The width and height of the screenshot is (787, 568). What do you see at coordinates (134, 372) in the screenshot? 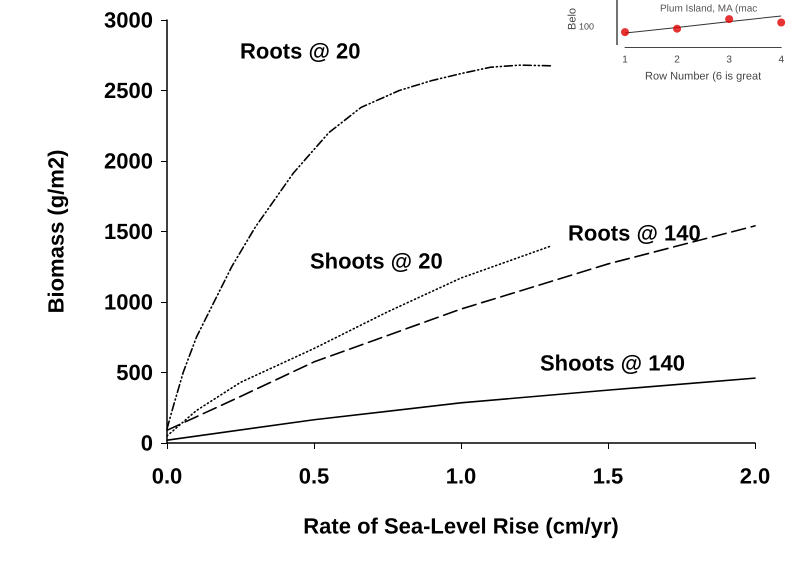
I see `y-tick-label: 500` at bounding box center [134, 372].